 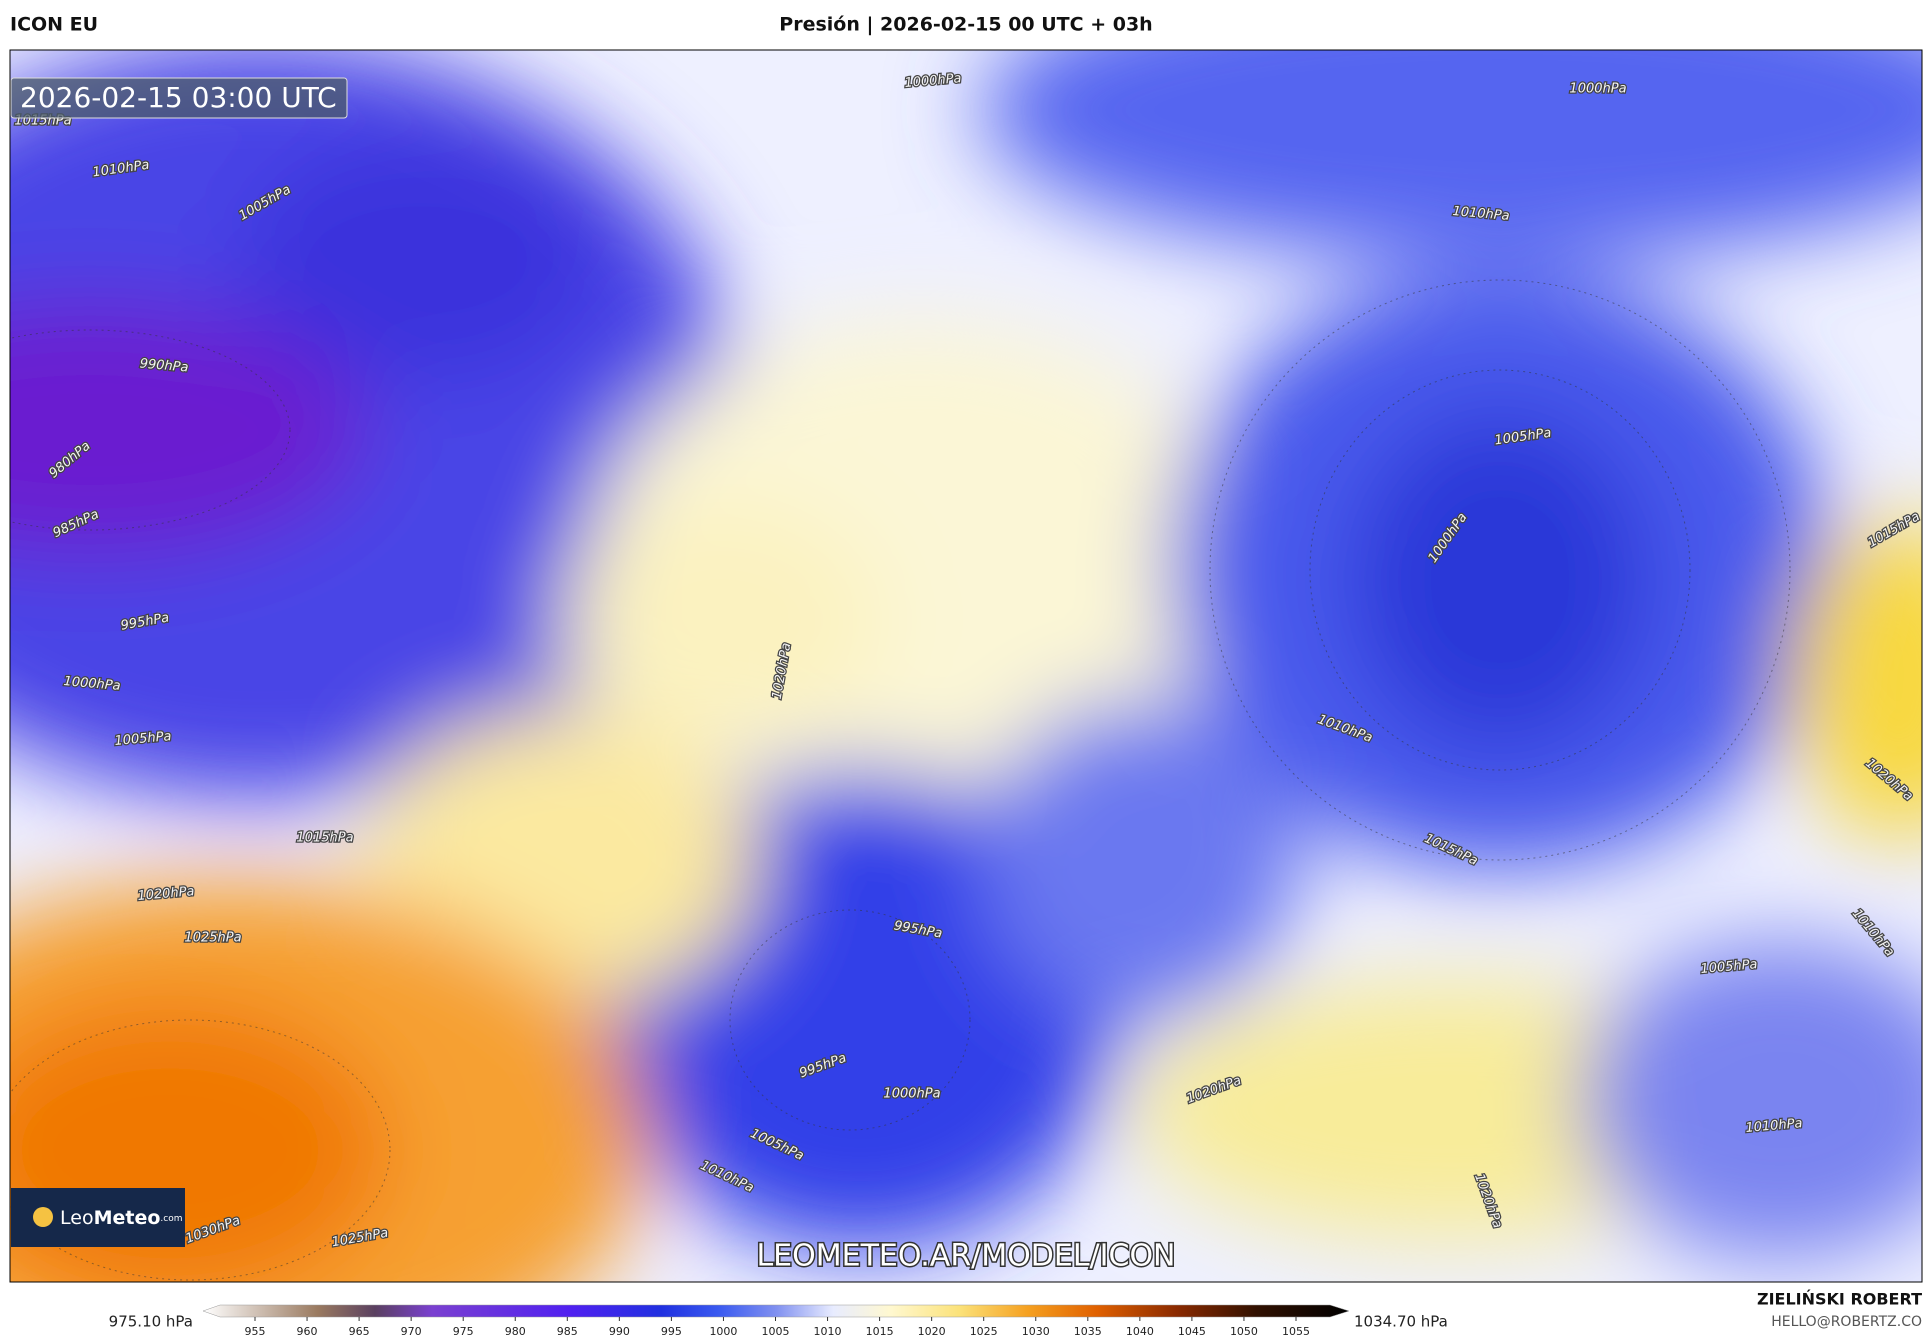 What do you see at coordinates (984, 1331) in the screenshot?
I see `colorbar-tick-label: 1025` at bounding box center [984, 1331].